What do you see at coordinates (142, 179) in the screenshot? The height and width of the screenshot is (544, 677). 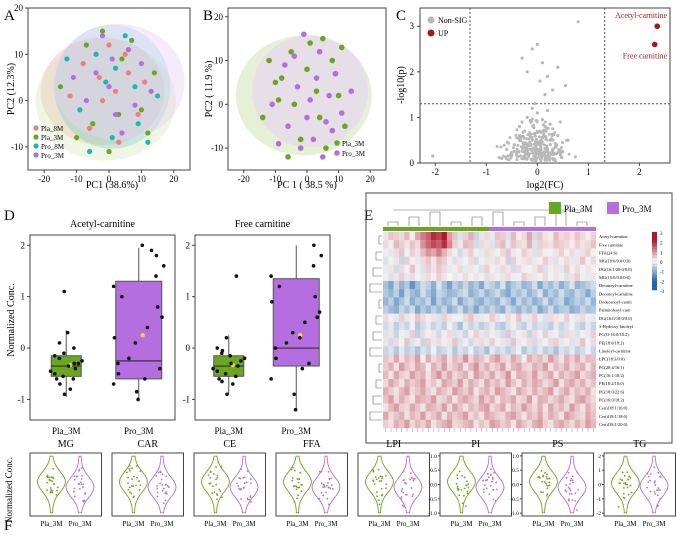 I see `x-tick-label: 10` at bounding box center [142, 179].